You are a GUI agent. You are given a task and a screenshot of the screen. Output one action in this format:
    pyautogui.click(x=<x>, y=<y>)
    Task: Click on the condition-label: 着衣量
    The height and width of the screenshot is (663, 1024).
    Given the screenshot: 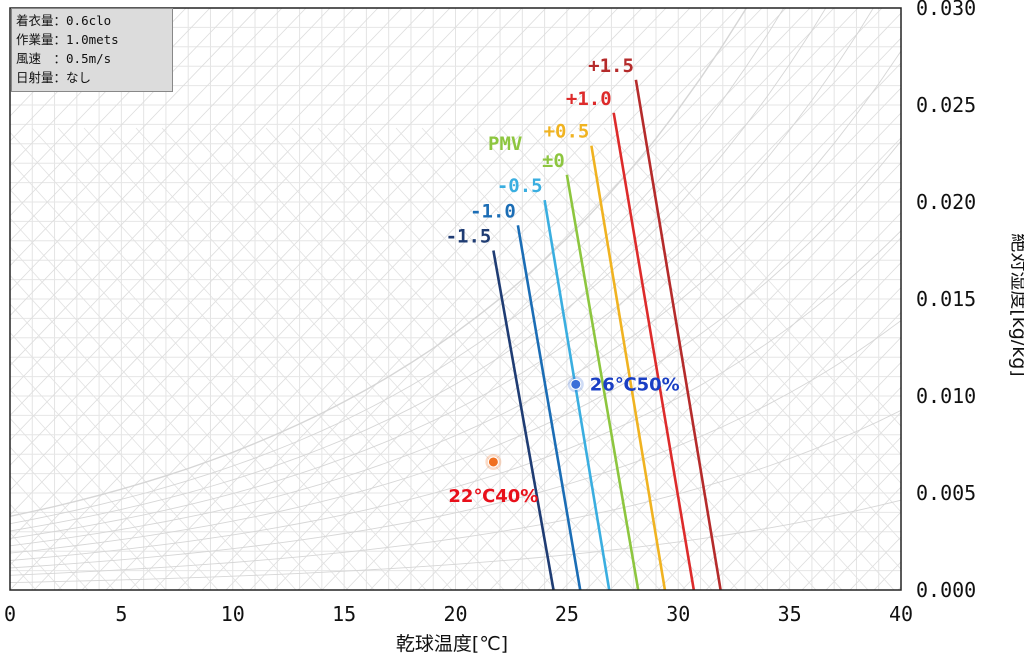 What is the action you would take?
    pyautogui.click(x=35, y=20)
    